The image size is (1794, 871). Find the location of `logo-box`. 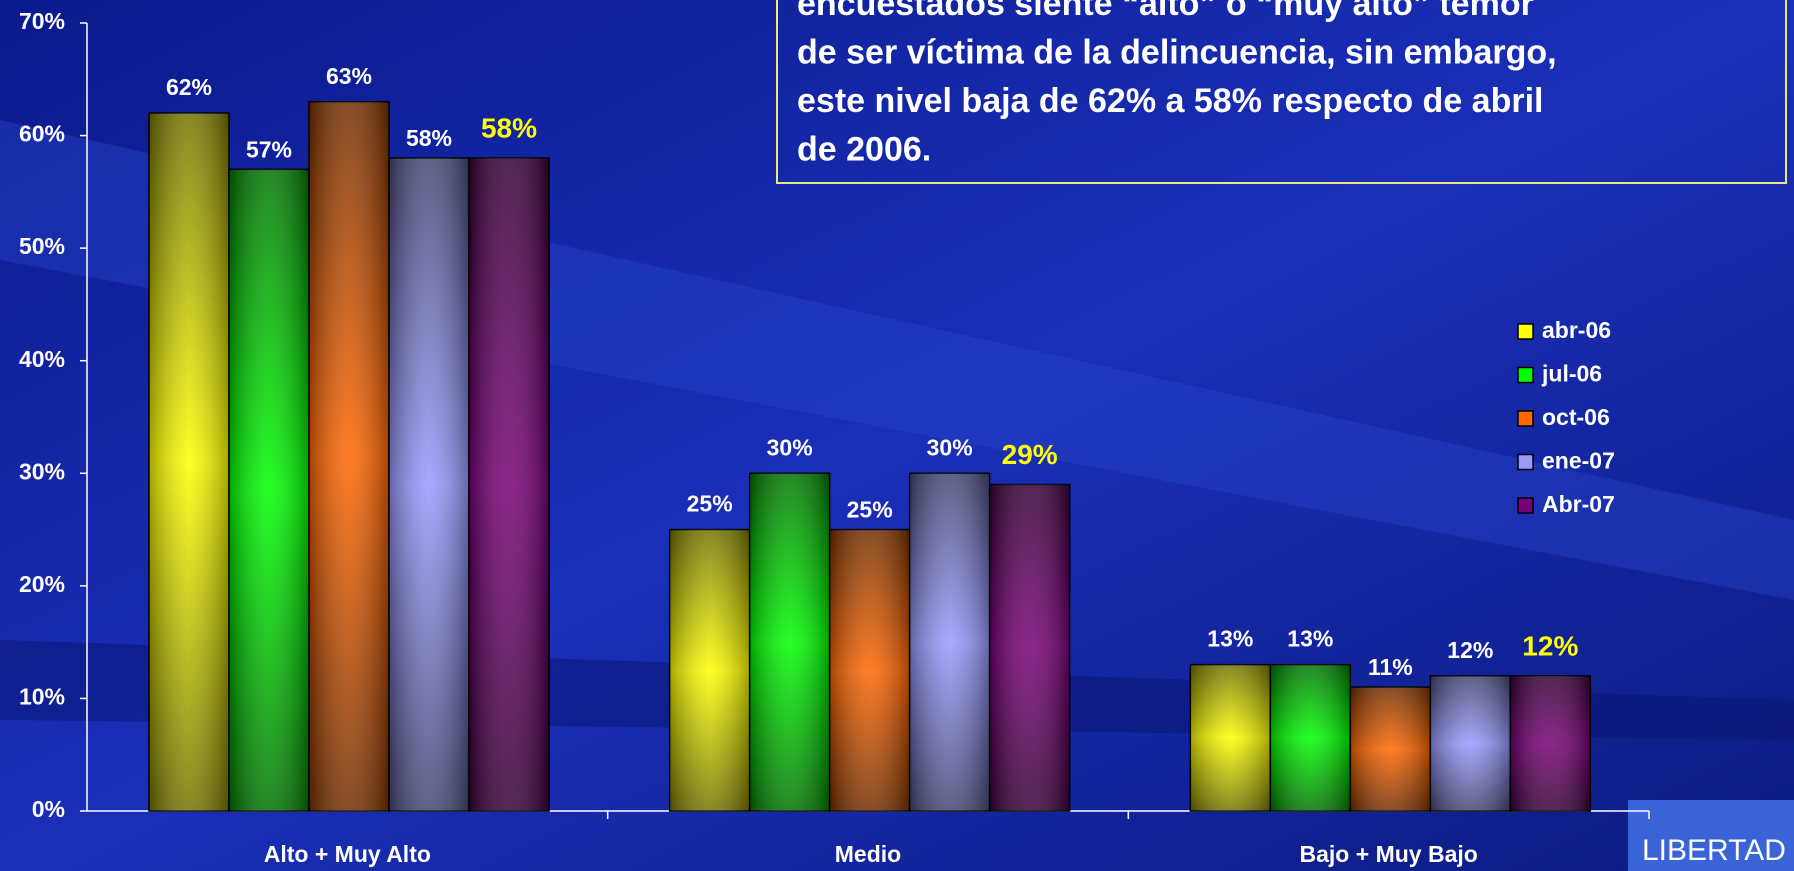

logo-box is located at coordinates (1711, 835).